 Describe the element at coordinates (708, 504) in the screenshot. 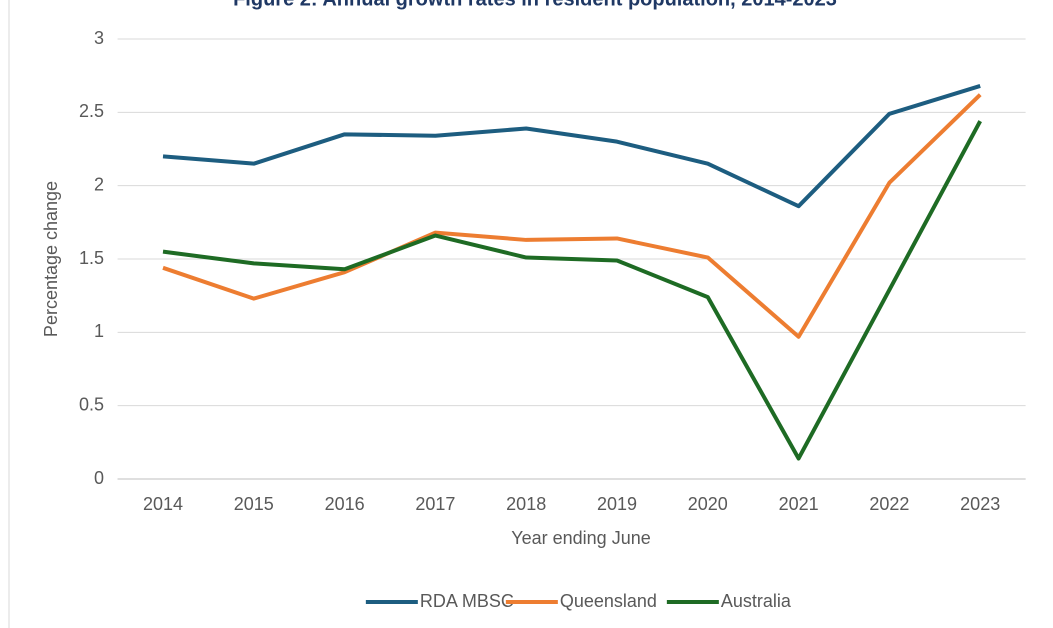

I see `x-tick-label: 2020` at that location.